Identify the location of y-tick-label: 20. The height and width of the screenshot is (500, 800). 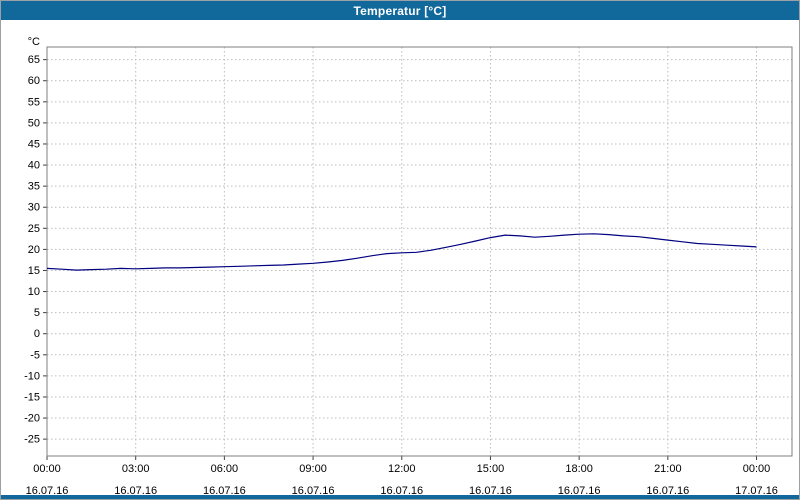
(34, 250).